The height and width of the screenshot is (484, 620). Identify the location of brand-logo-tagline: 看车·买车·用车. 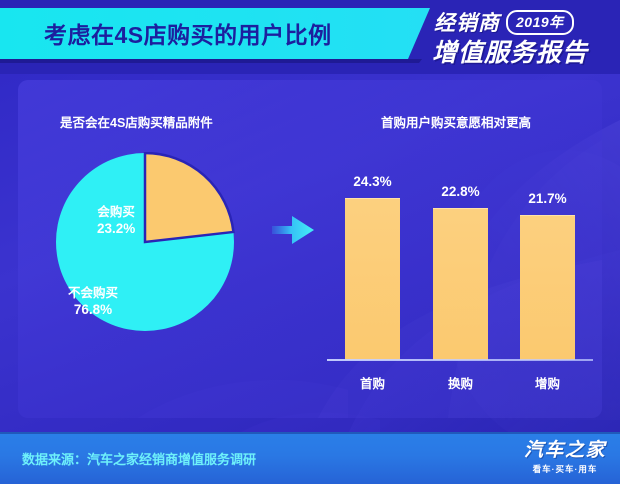
(565, 468).